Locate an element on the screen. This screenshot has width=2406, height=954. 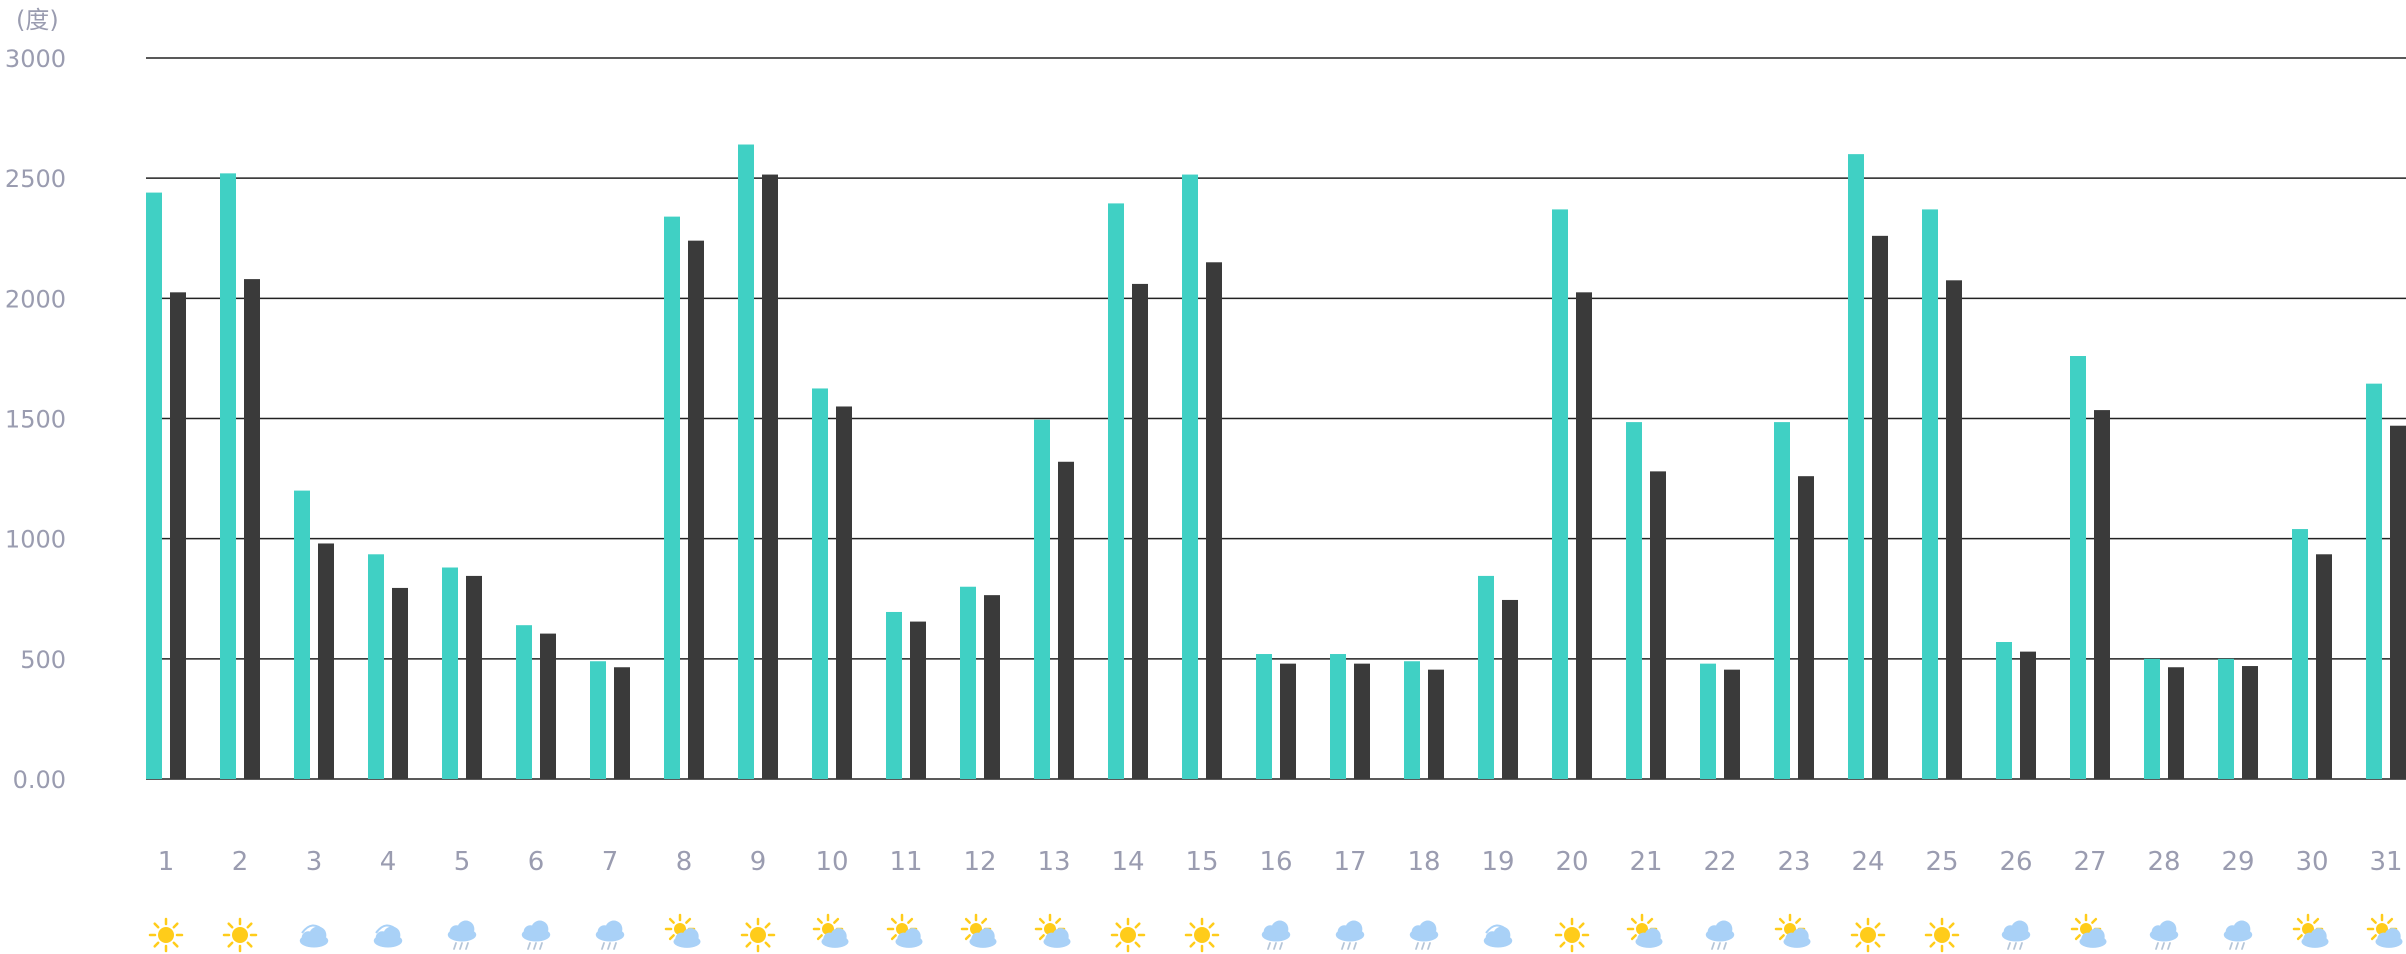
y-axis-tick-labels: 0.00 500 1000 1500 2000 2500 3000 is located at coordinates (35, 419).